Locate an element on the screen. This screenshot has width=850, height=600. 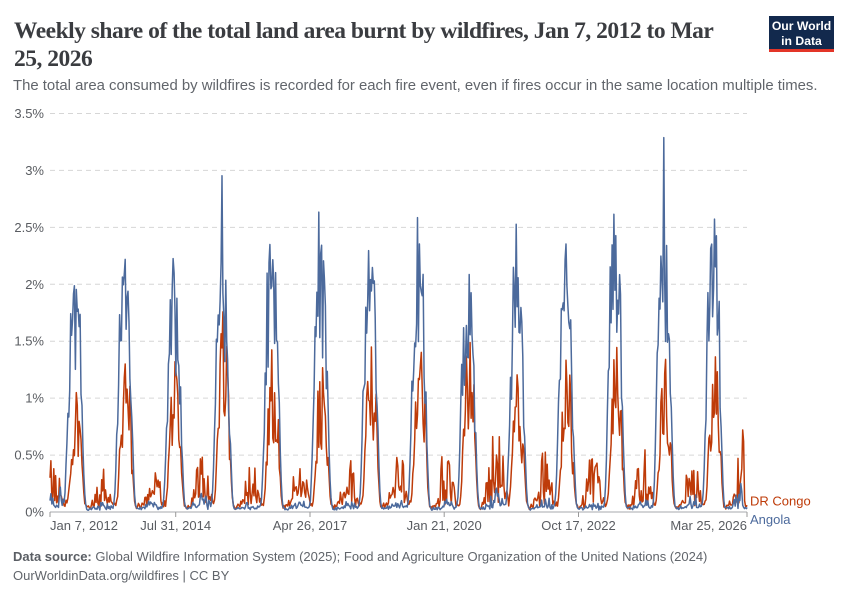
svg-text: 3.5% is located at coordinates (29, 113).